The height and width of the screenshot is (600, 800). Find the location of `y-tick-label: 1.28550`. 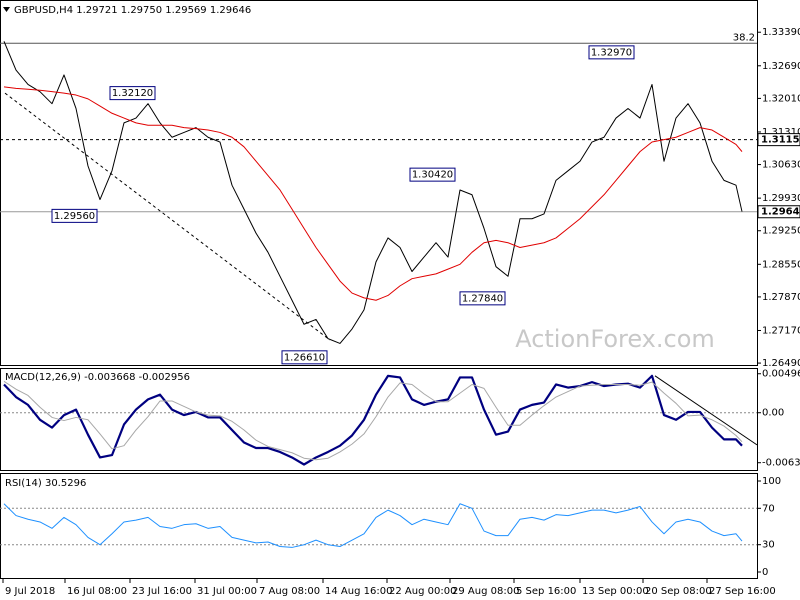

y-tick-label: 1.28550 is located at coordinates (781, 264).